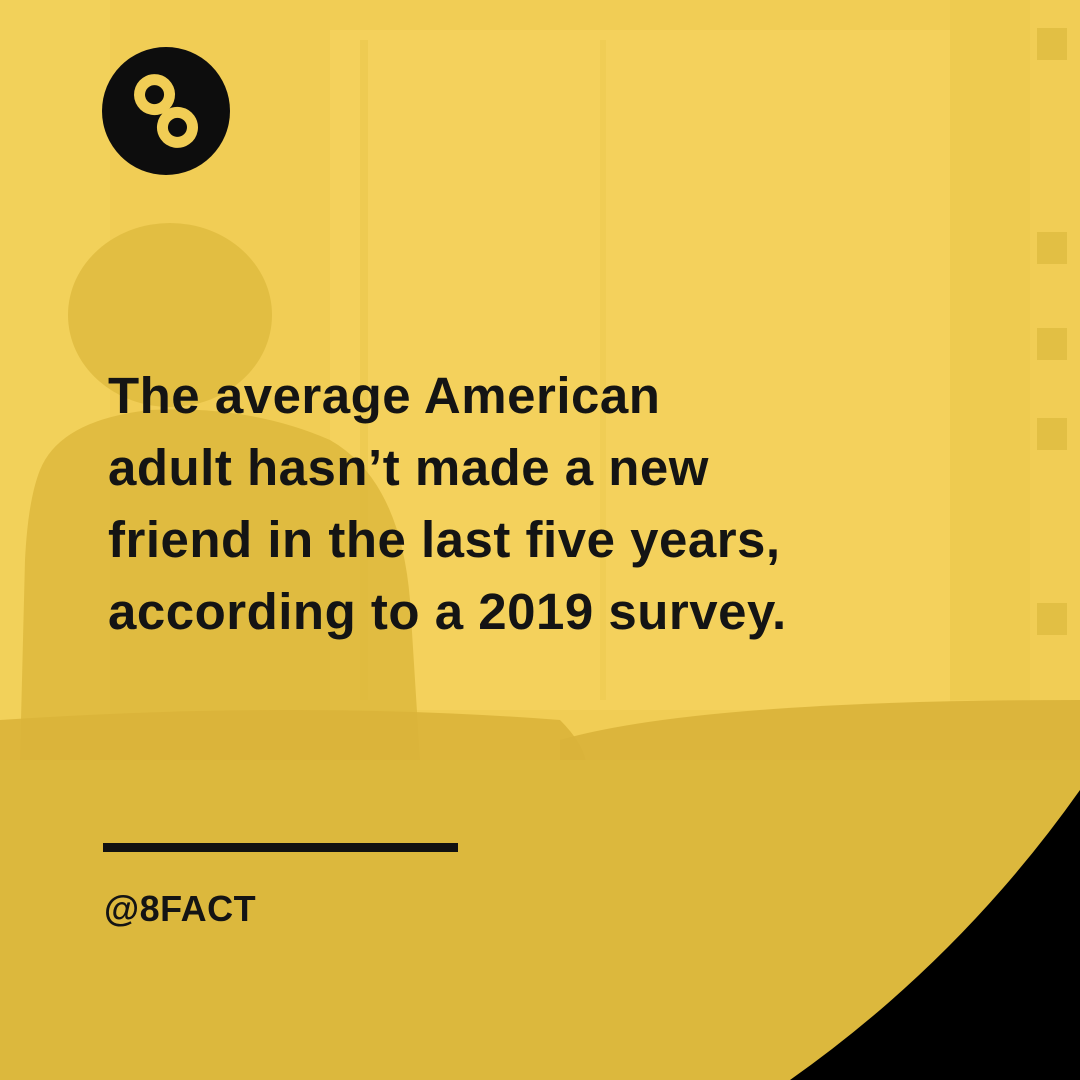 The height and width of the screenshot is (1080, 1080). Describe the element at coordinates (408, 467) in the screenshot. I see `fact-line: adult hasn’t made a new` at that location.